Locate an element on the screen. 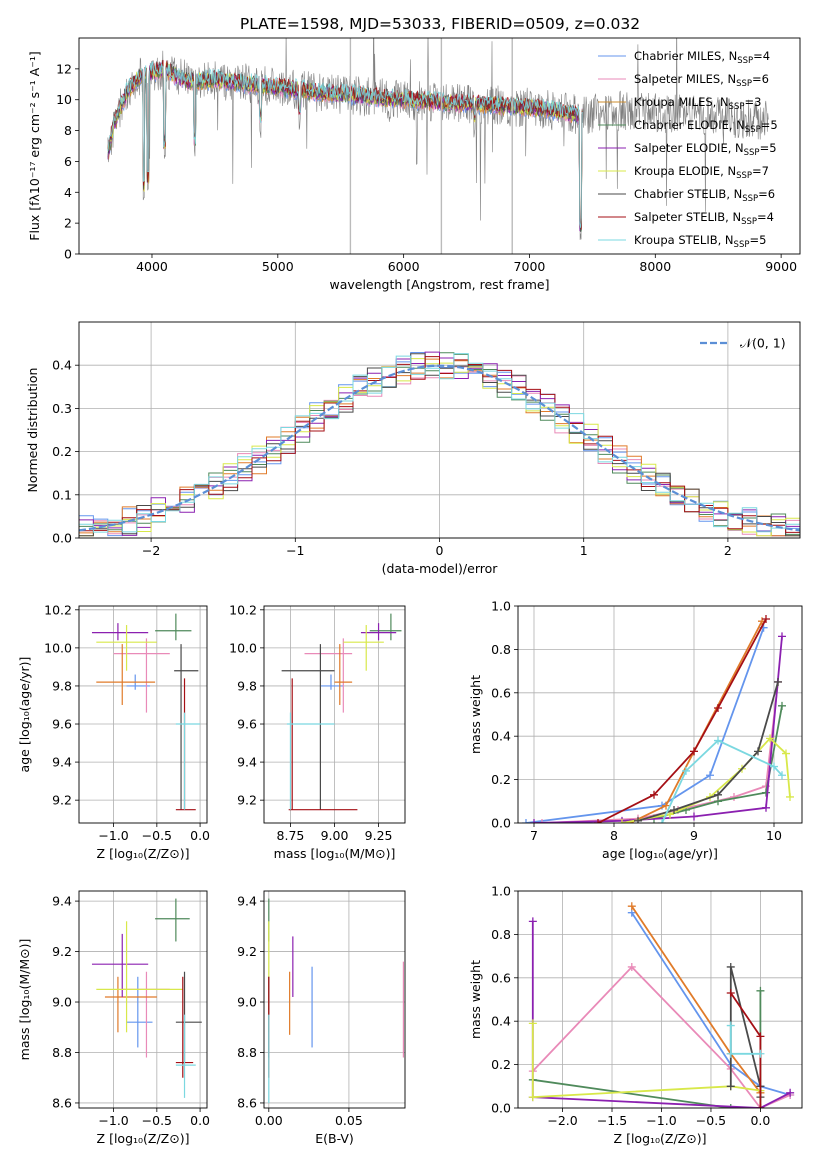  x-tick-label: 0.00 is located at coordinates (269, 1120).